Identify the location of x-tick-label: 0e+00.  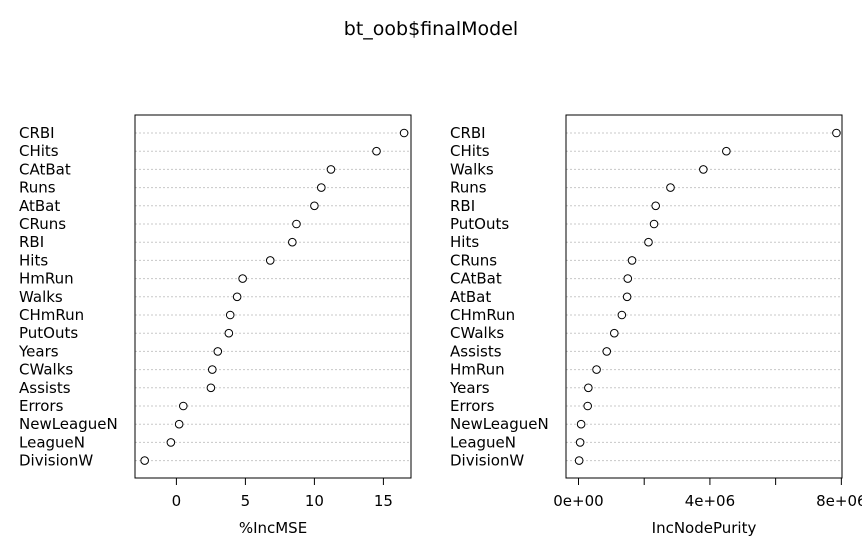
(578, 501).